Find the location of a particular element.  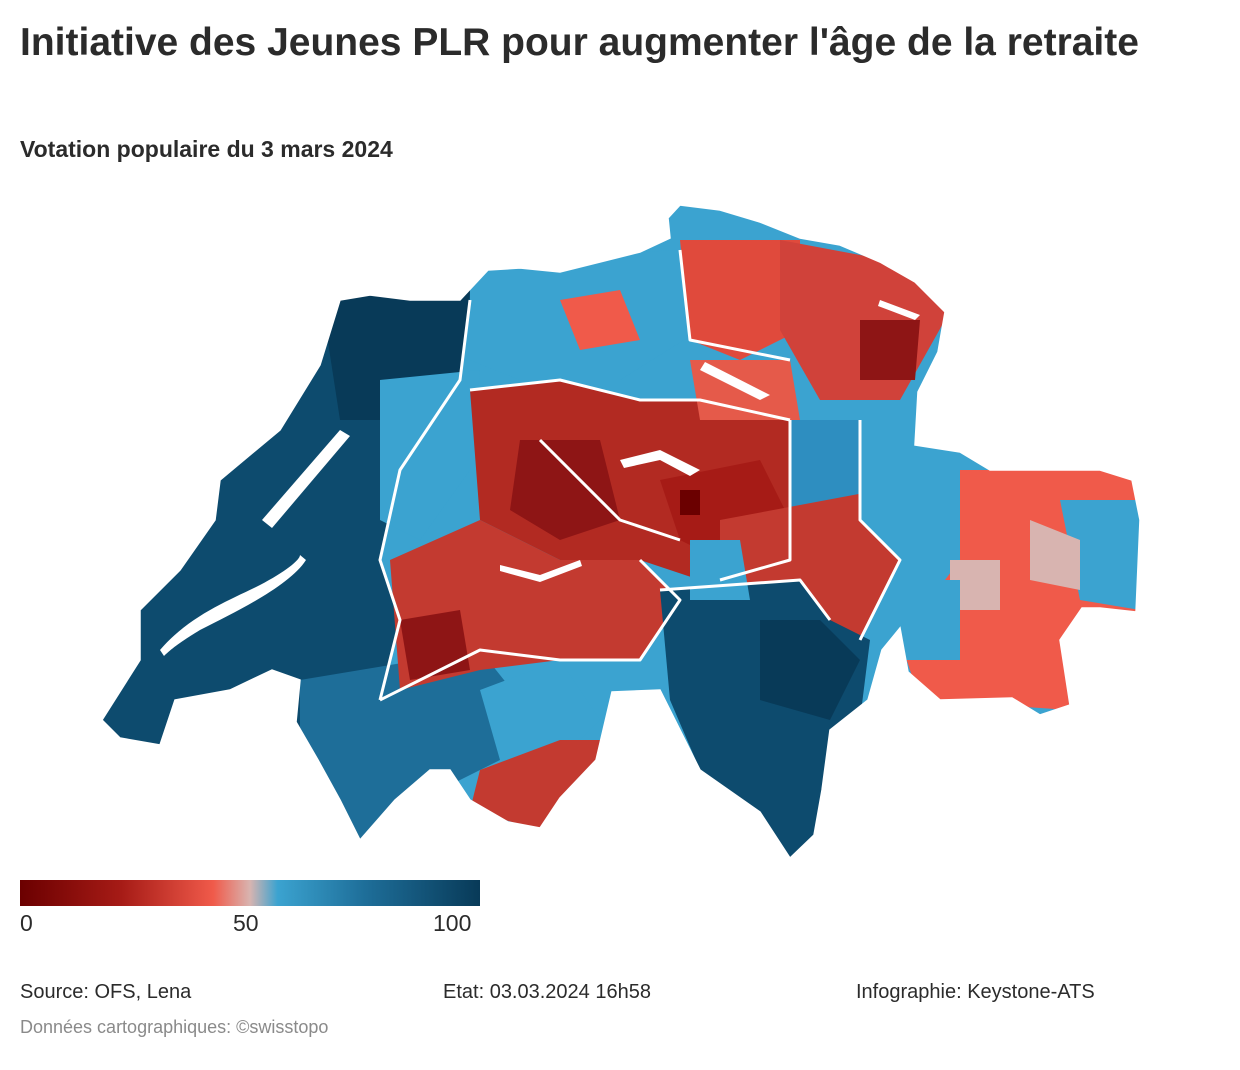

lake-zurich is located at coordinates (735, 381).